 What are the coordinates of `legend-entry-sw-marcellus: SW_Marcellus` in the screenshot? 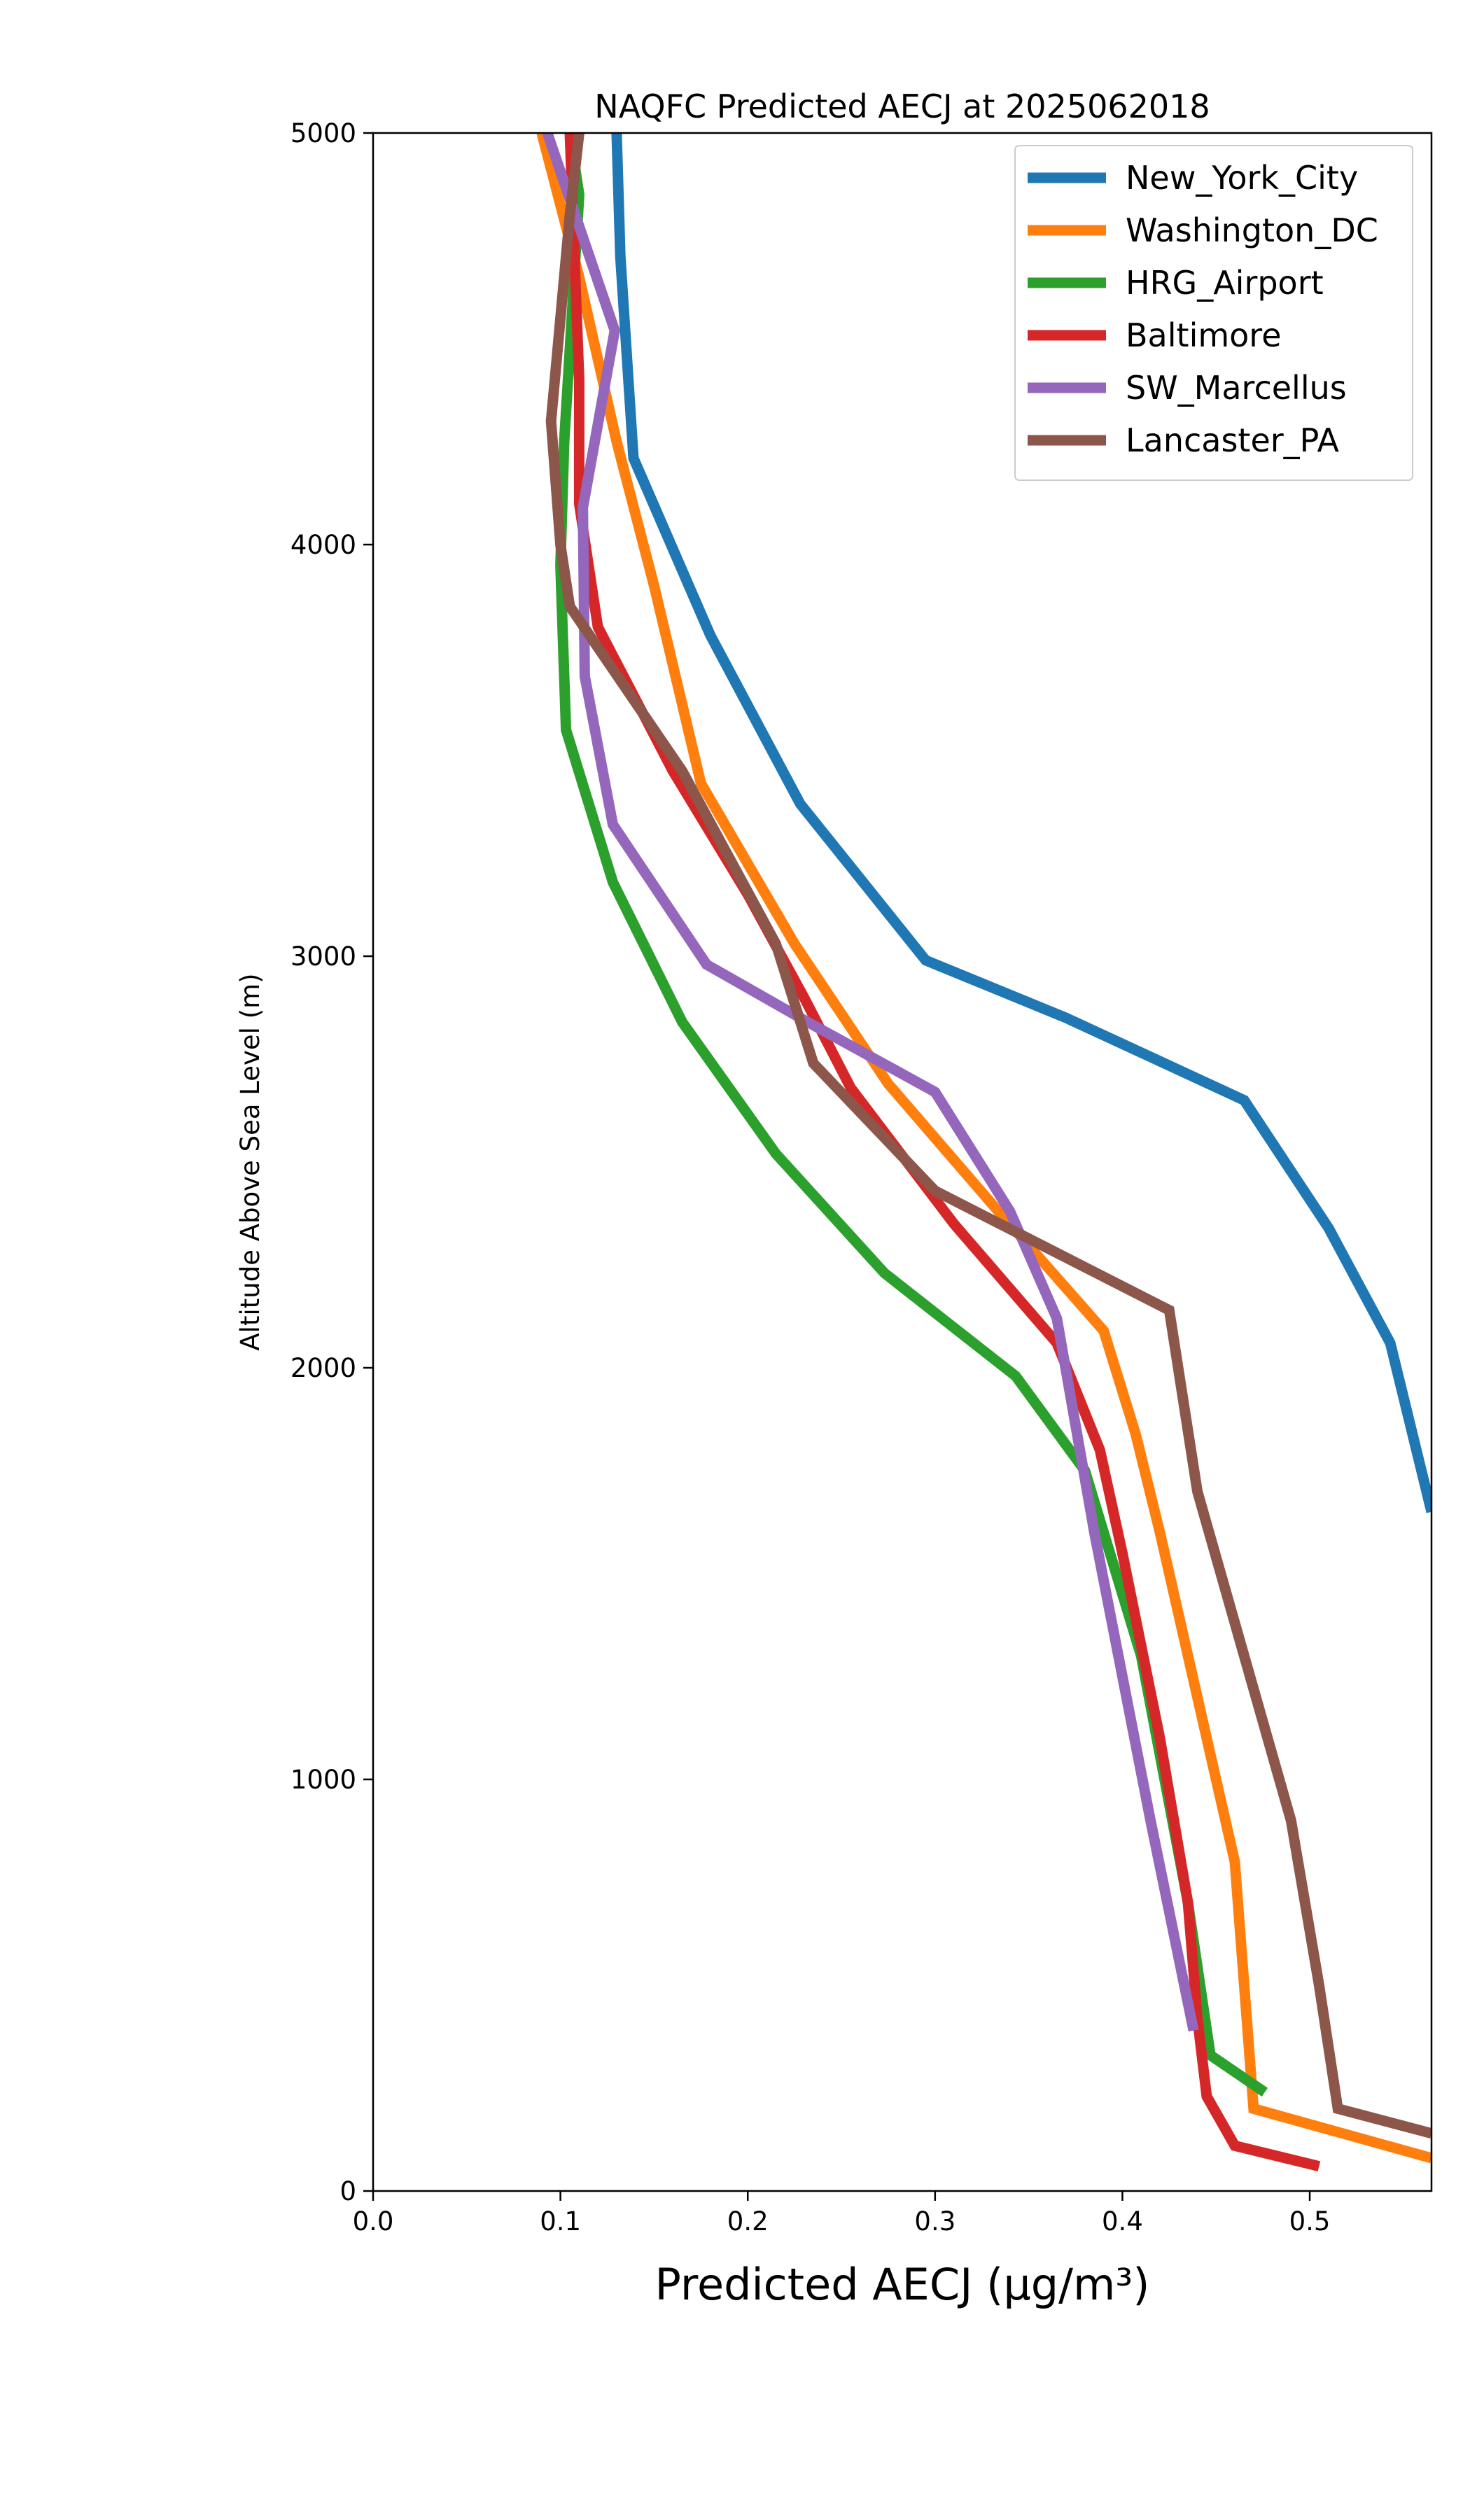 It's located at (1187, 388).